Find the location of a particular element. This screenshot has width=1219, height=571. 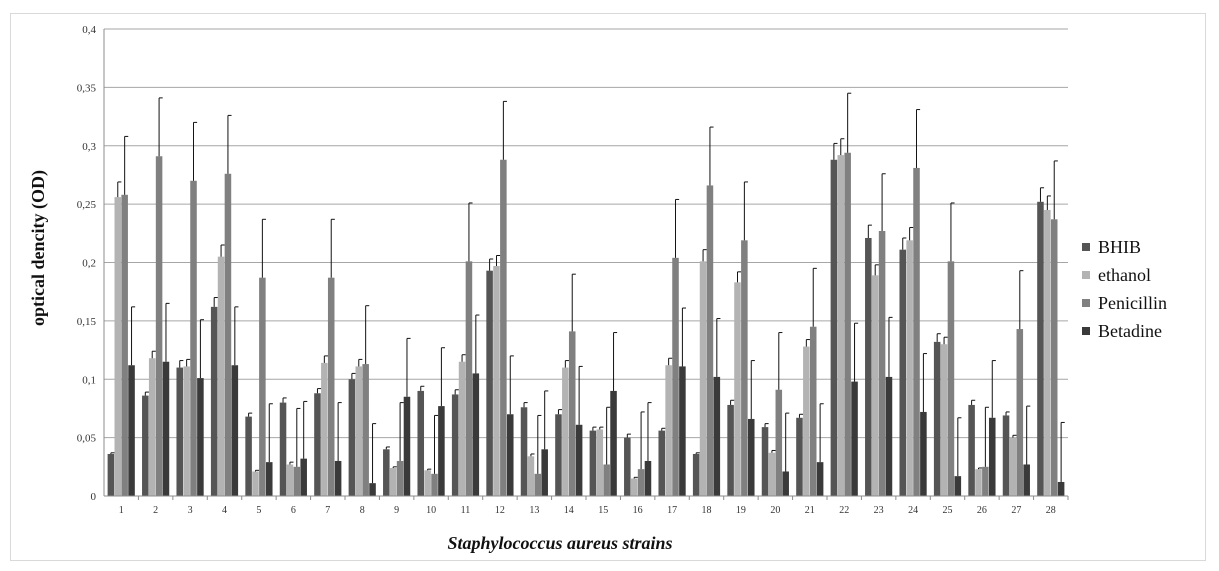

x-tick-label: 23 is located at coordinates (879, 510).